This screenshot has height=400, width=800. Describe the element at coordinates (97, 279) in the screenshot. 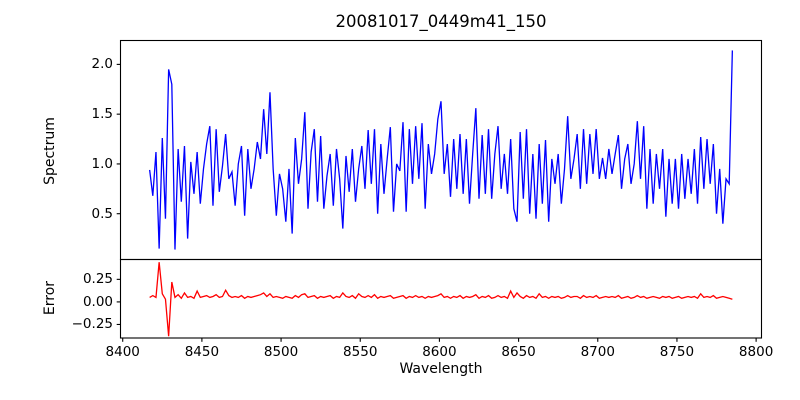

I see `error-y-tick-label: 0.25` at that location.